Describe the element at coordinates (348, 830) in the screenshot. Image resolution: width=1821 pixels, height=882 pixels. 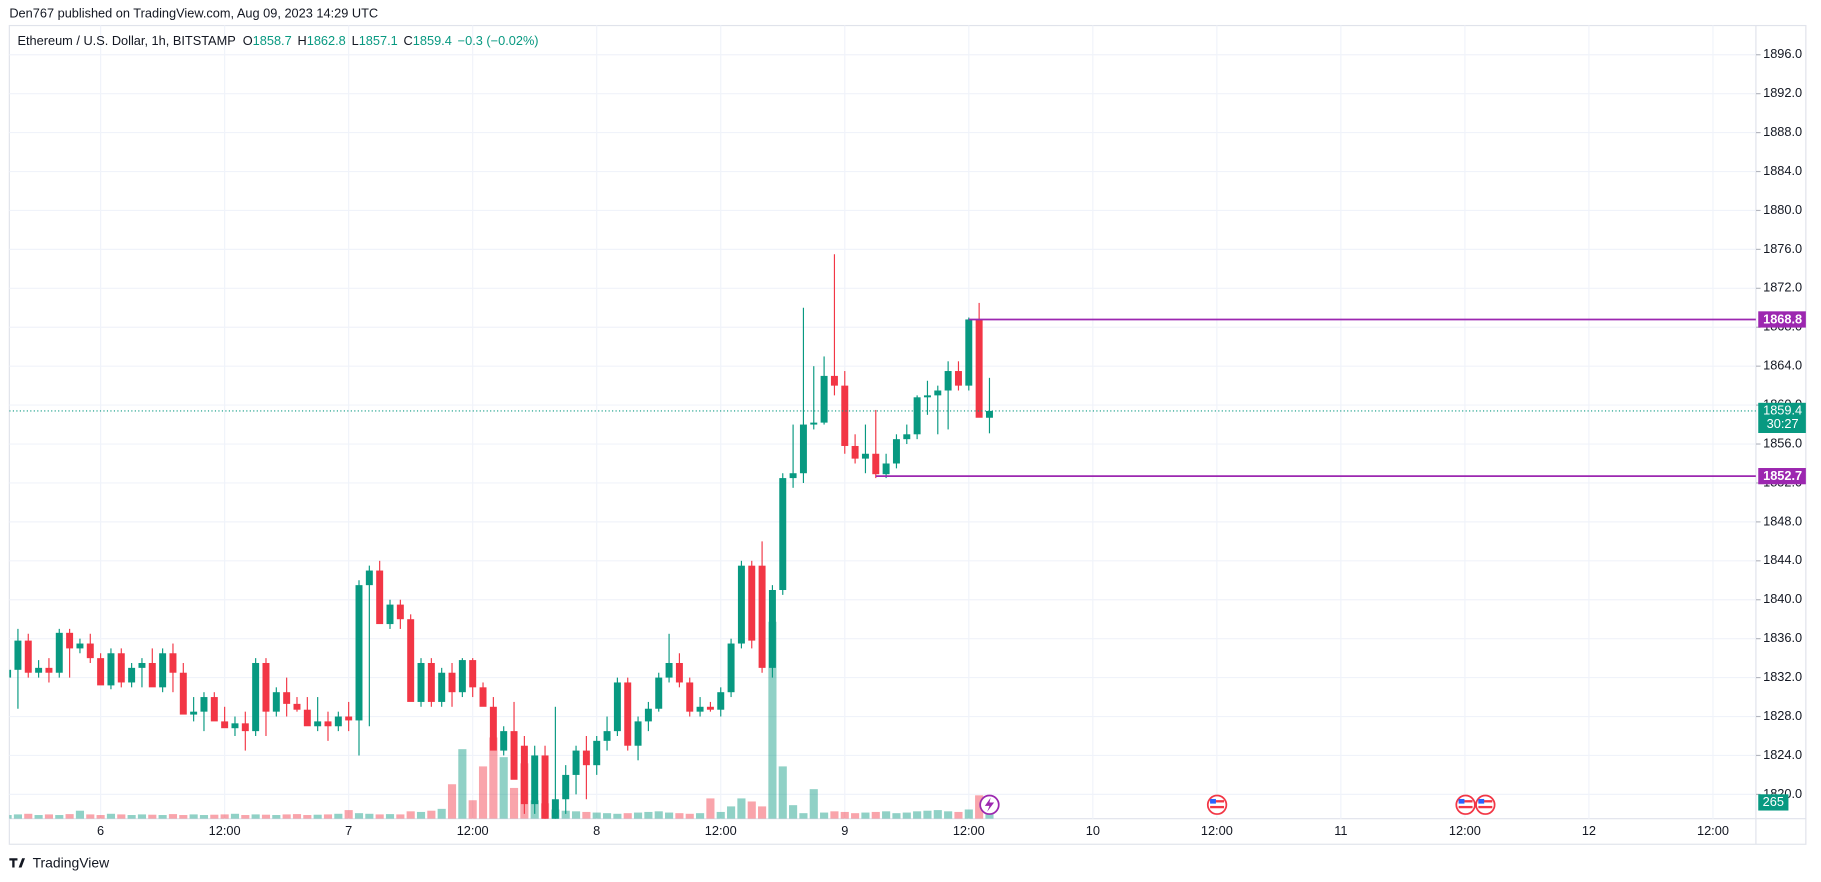
I see `x-tick-label: 7` at that location.